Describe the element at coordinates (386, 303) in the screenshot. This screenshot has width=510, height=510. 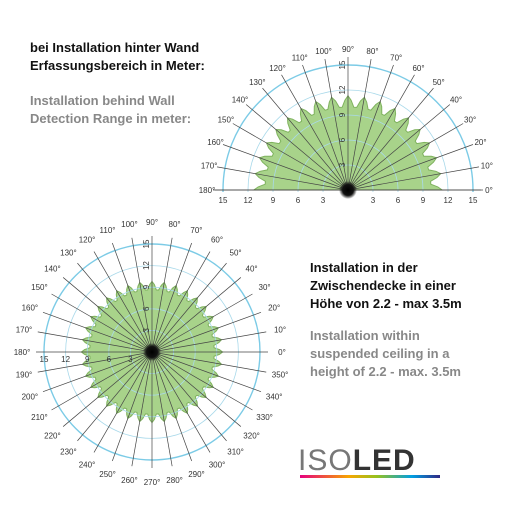
I see `ceiling-german: Höhe von 2.2 - max 3.5m` at that location.